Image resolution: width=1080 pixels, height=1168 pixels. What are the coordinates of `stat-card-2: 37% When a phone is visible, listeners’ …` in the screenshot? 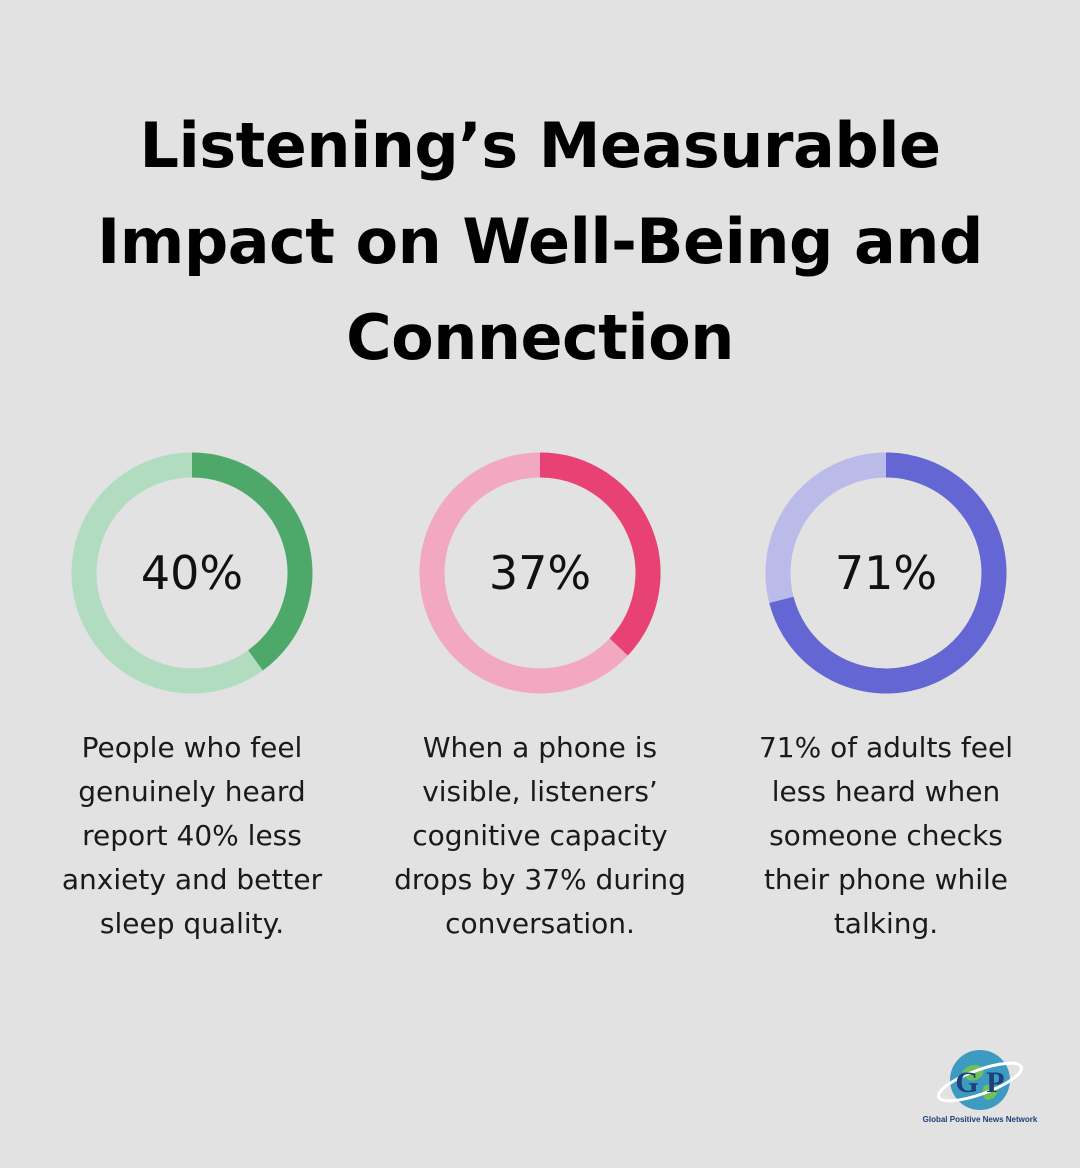 It's located at (540, 699).